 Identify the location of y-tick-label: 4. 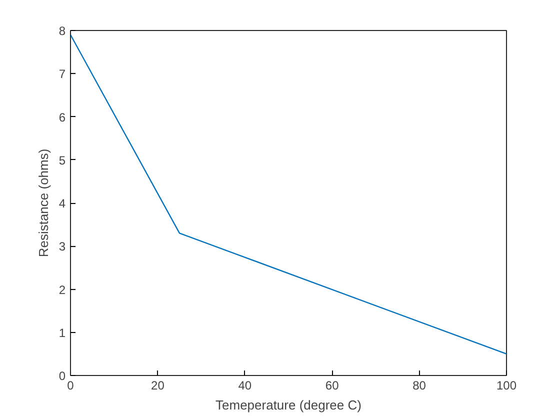
(62, 203).